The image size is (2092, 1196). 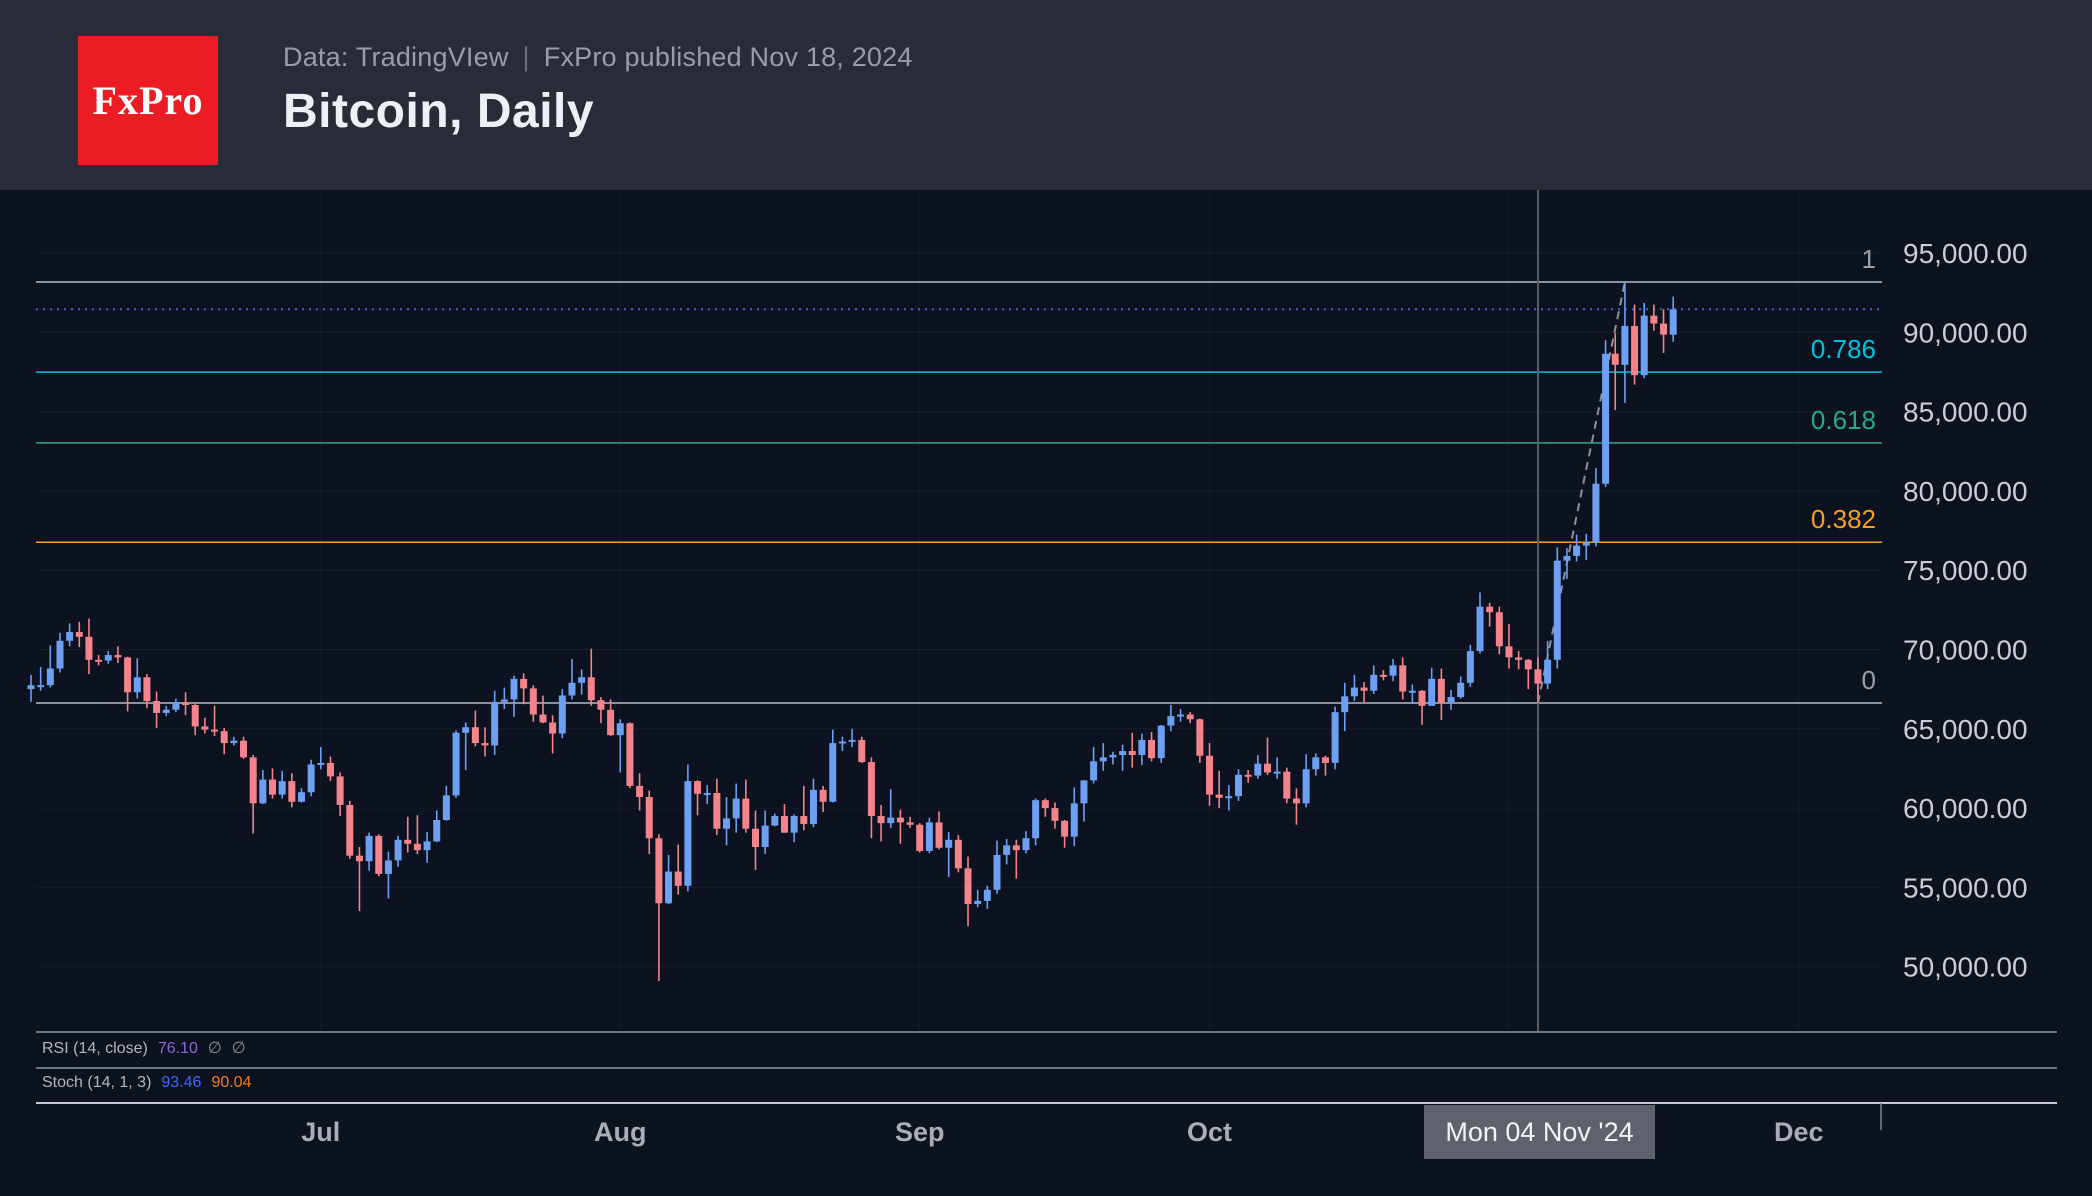 What do you see at coordinates (1209, 1132) in the screenshot?
I see `month-tick-label: Oct` at bounding box center [1209, 1132].